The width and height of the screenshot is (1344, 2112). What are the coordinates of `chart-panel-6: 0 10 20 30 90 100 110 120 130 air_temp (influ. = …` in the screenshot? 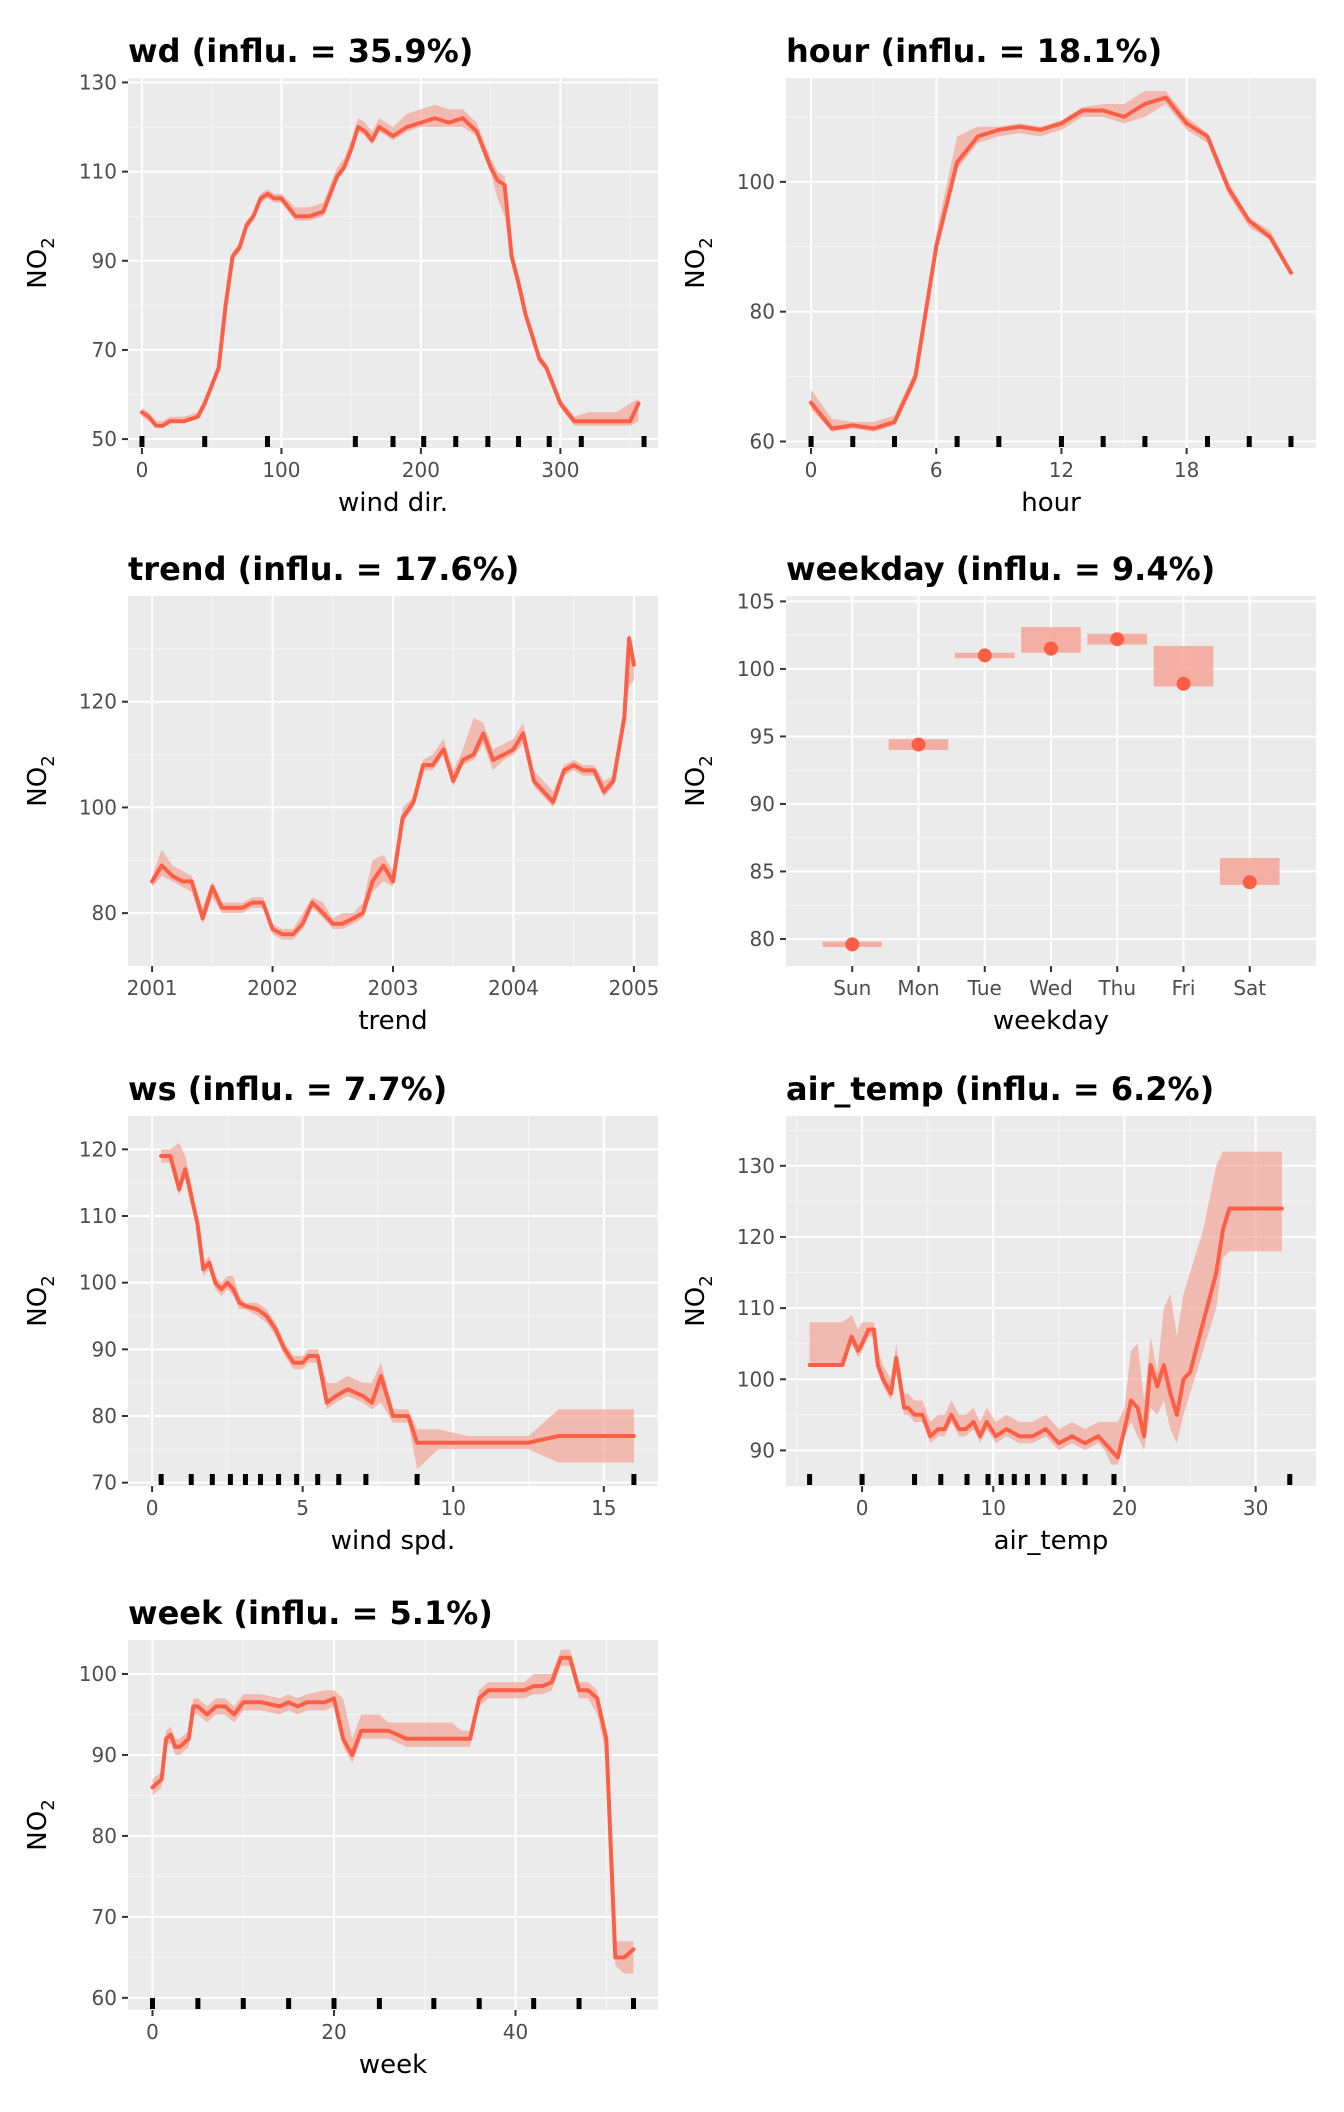 It's located at (998, 1313).